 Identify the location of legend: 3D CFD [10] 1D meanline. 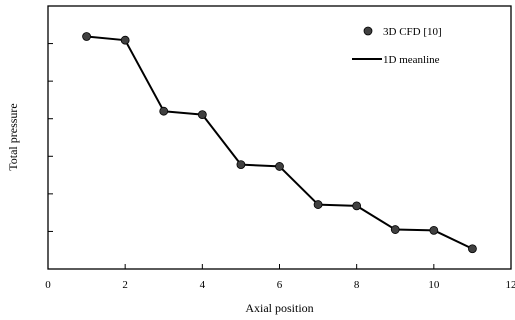
(397, 46).